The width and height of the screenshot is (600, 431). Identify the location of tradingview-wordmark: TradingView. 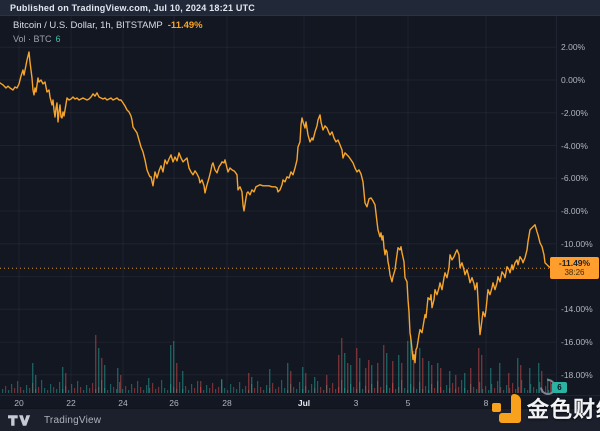
(73, 420).